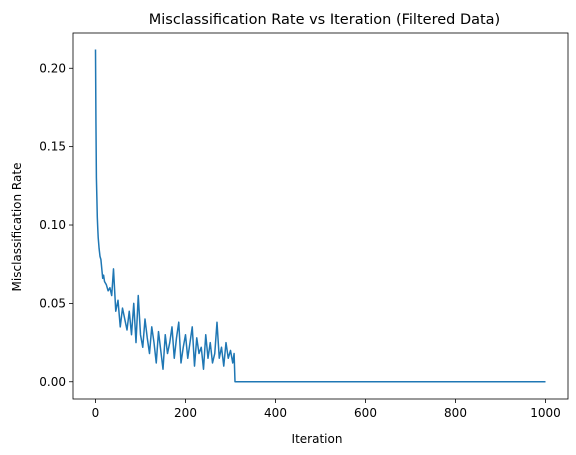  Describe the element at coordinates (365, 413) in the screenshot. I see `x-tick-label: 600` at that location.